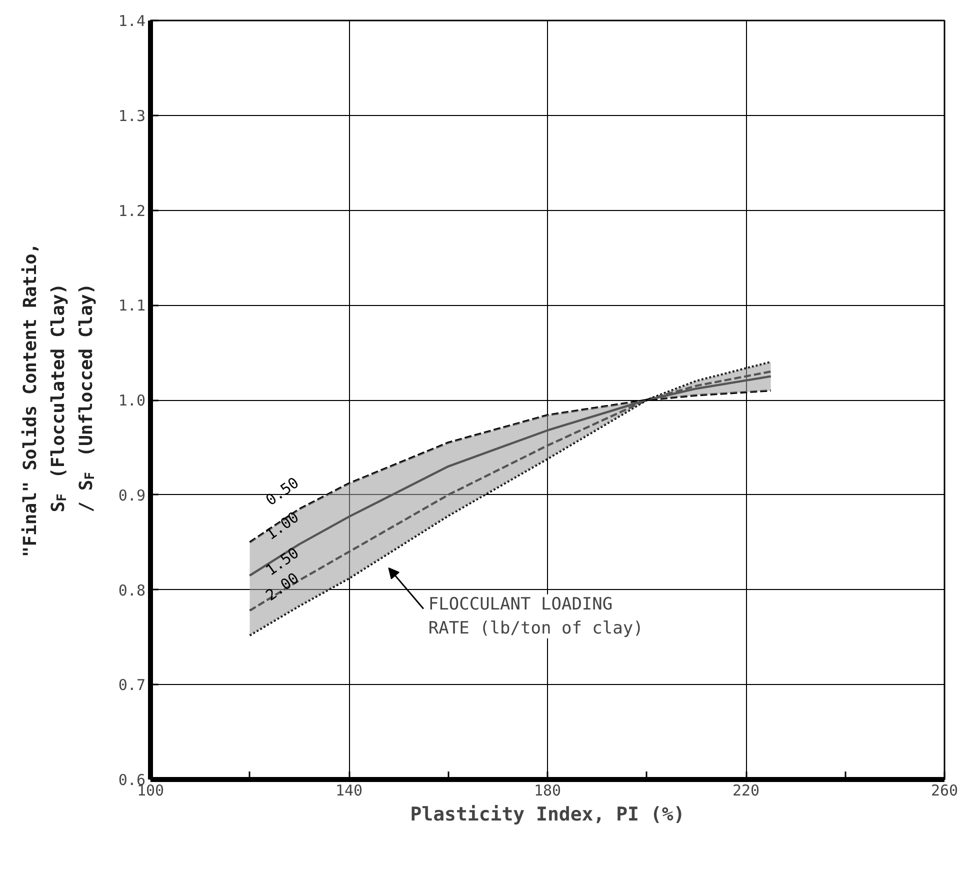 The height and width of the screenshot is (869, 964). What do you see at coordinates (944, 791) in the screenshot?
I see `x-tick-label: 260` at bounding box center [944, 791].